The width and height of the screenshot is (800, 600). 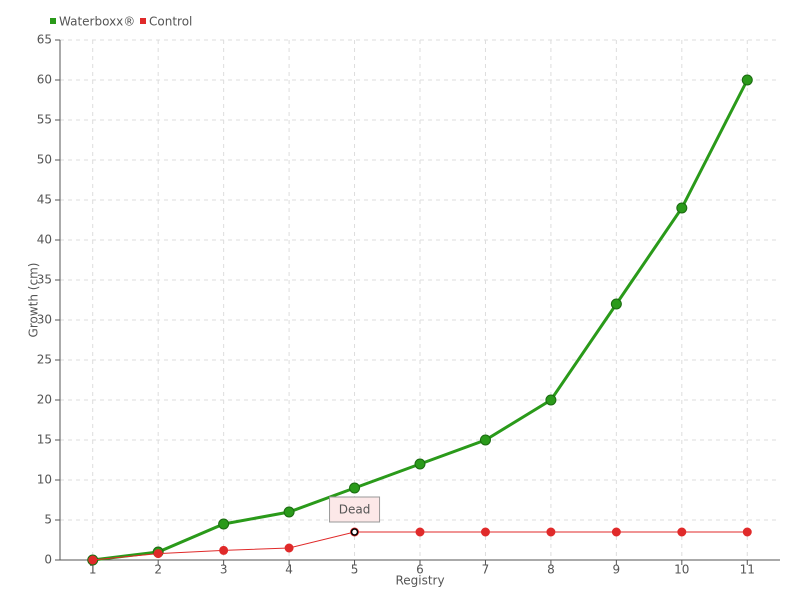 I want to click on y-tick-label: 15, so click(x=44, y=440).